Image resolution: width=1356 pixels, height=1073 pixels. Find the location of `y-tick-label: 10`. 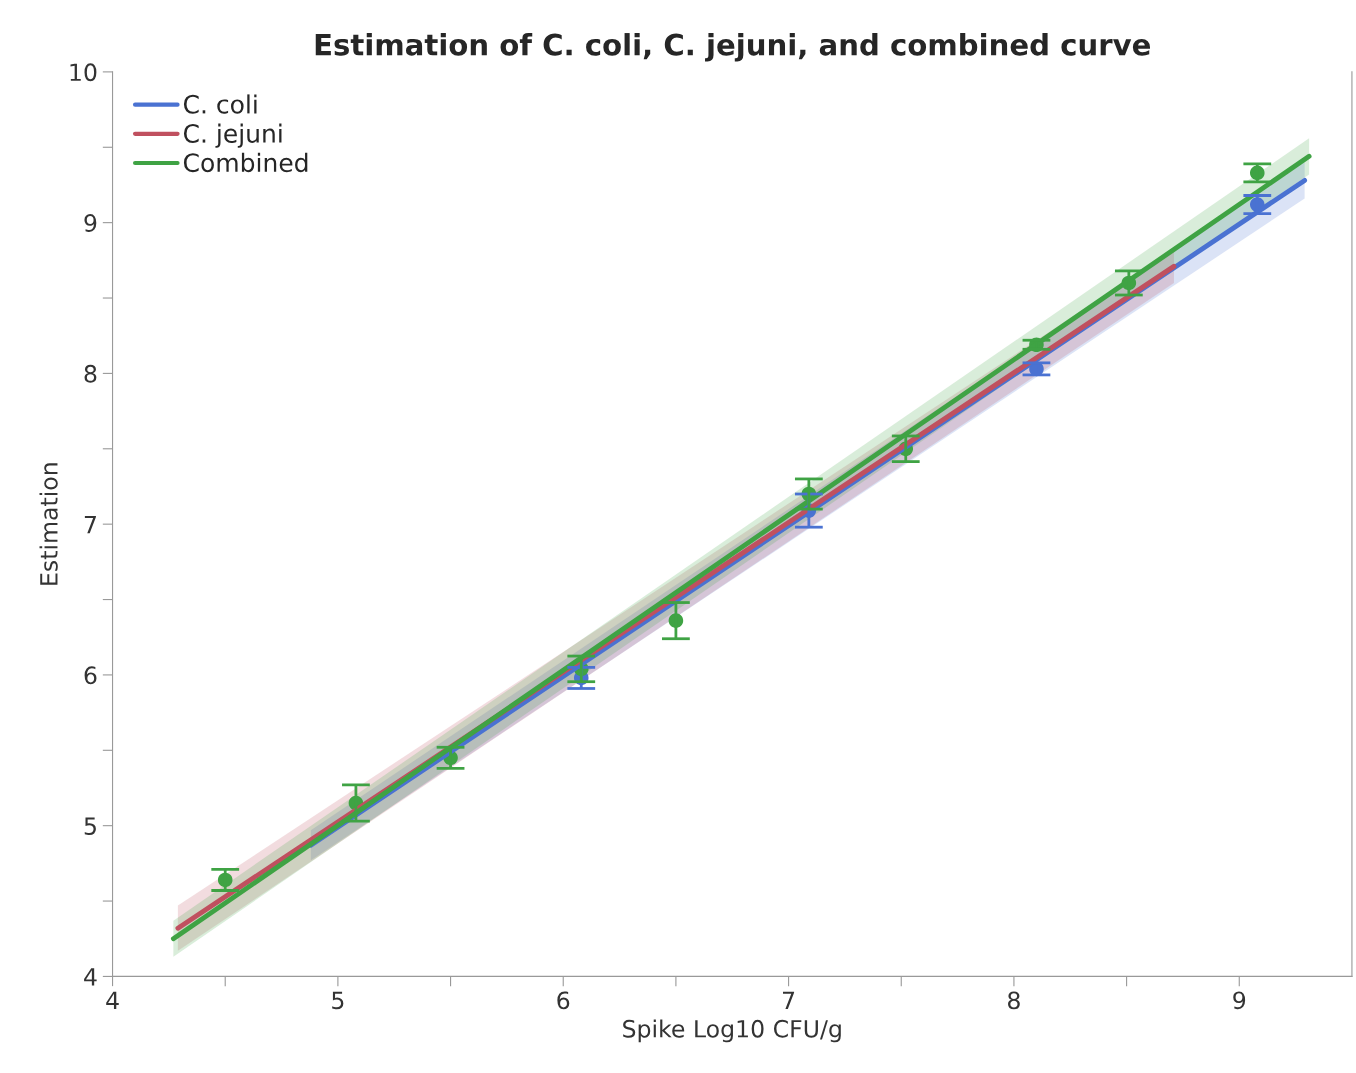

y-tick-label: 10 is located at coordinates (83, 72).